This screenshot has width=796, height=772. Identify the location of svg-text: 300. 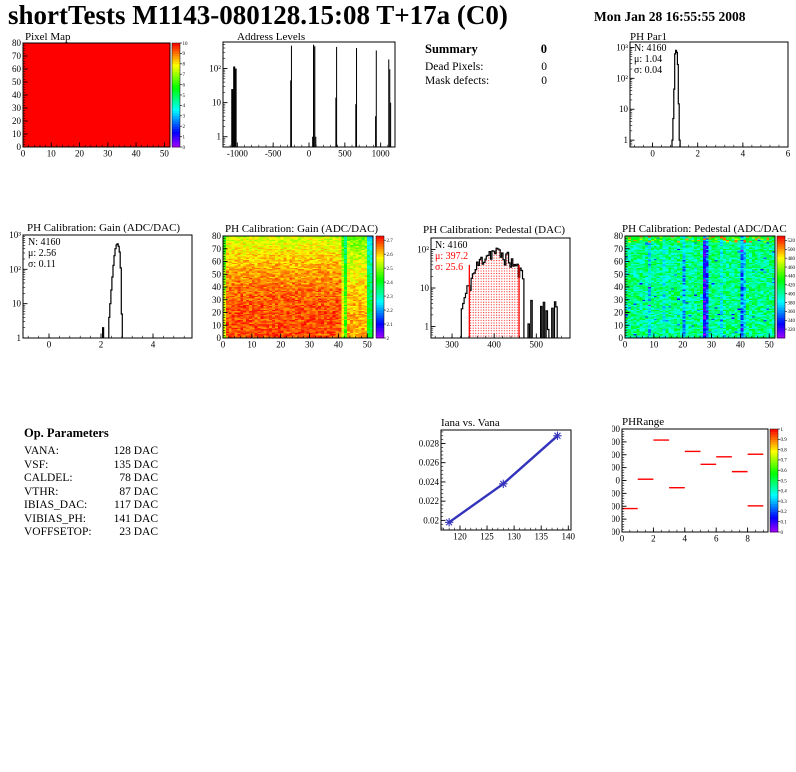
(452, 345).